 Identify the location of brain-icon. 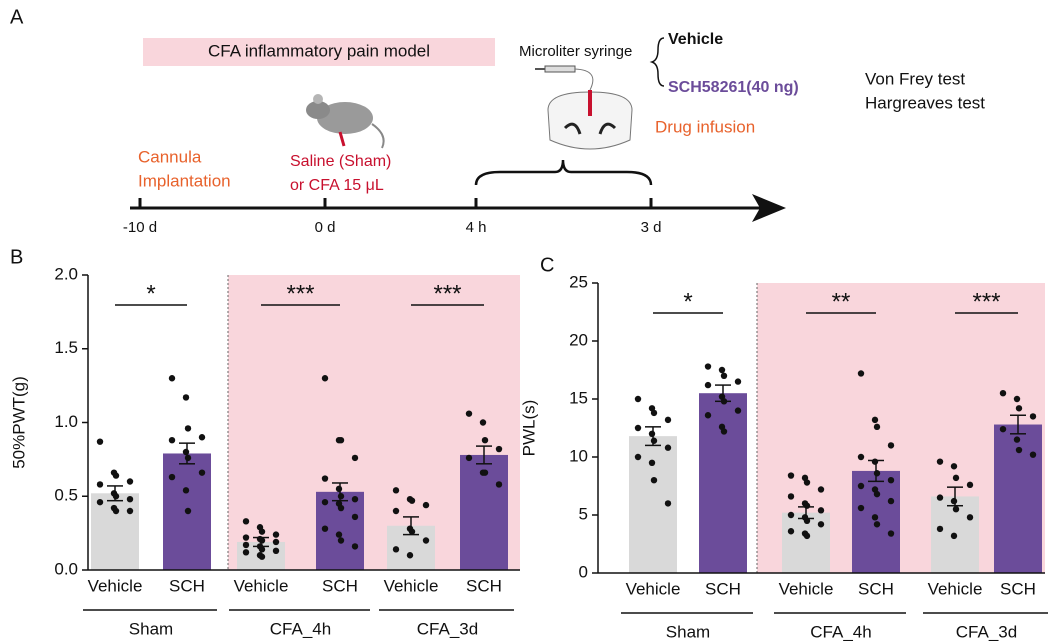
(590, 120).